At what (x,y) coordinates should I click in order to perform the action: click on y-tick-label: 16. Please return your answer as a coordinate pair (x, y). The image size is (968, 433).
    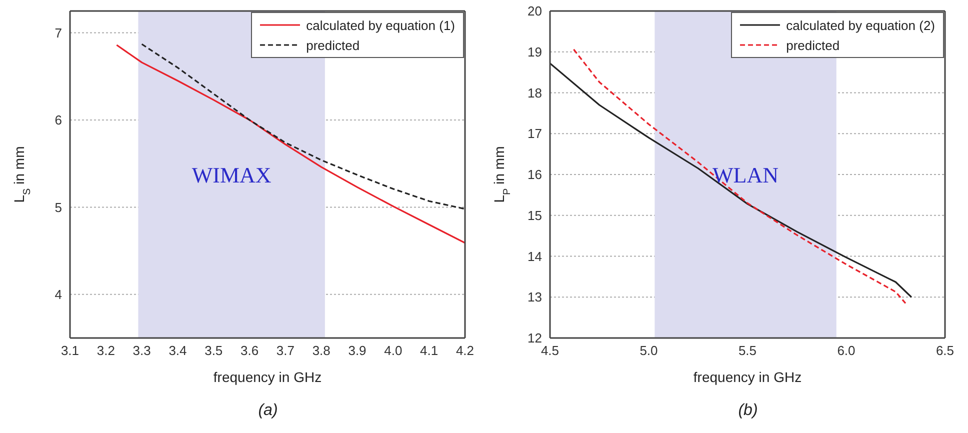
    Looking at the image, I should click on (535, 174).